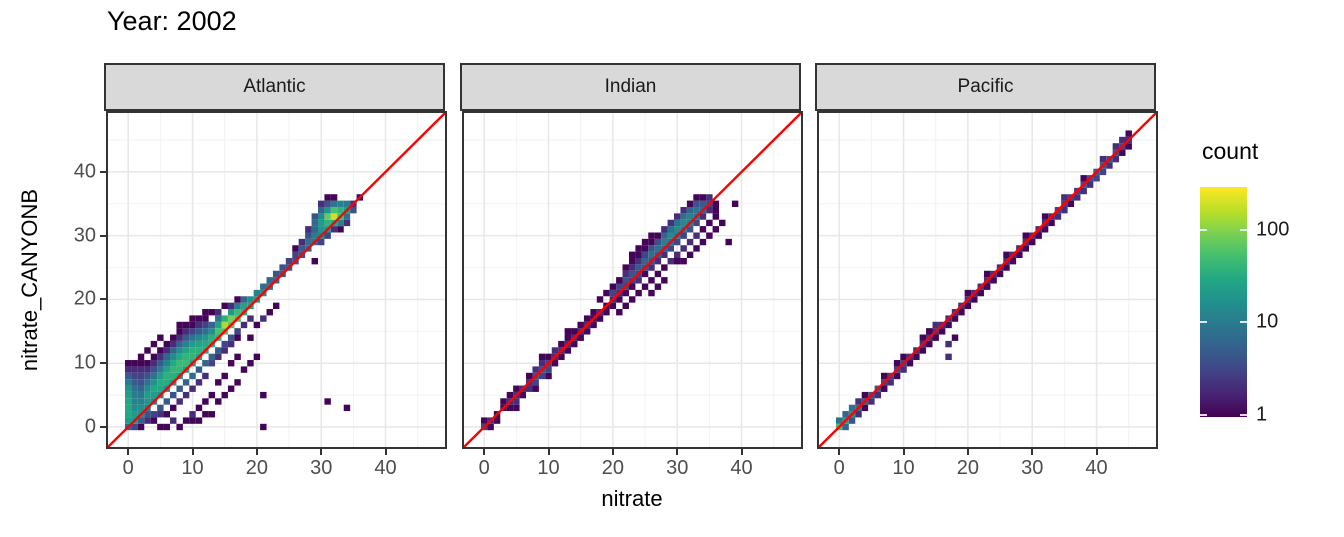  I want to click on y-axis-tick-label: 0, so click(90, 426).